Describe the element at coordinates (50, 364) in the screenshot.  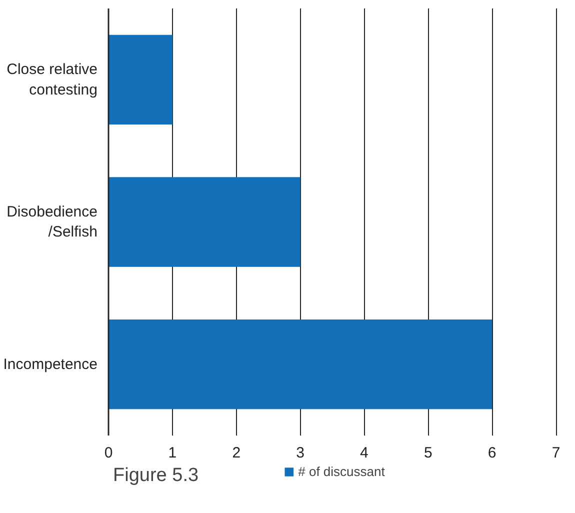
I see `y-tick-label: Incompetence` at that location.